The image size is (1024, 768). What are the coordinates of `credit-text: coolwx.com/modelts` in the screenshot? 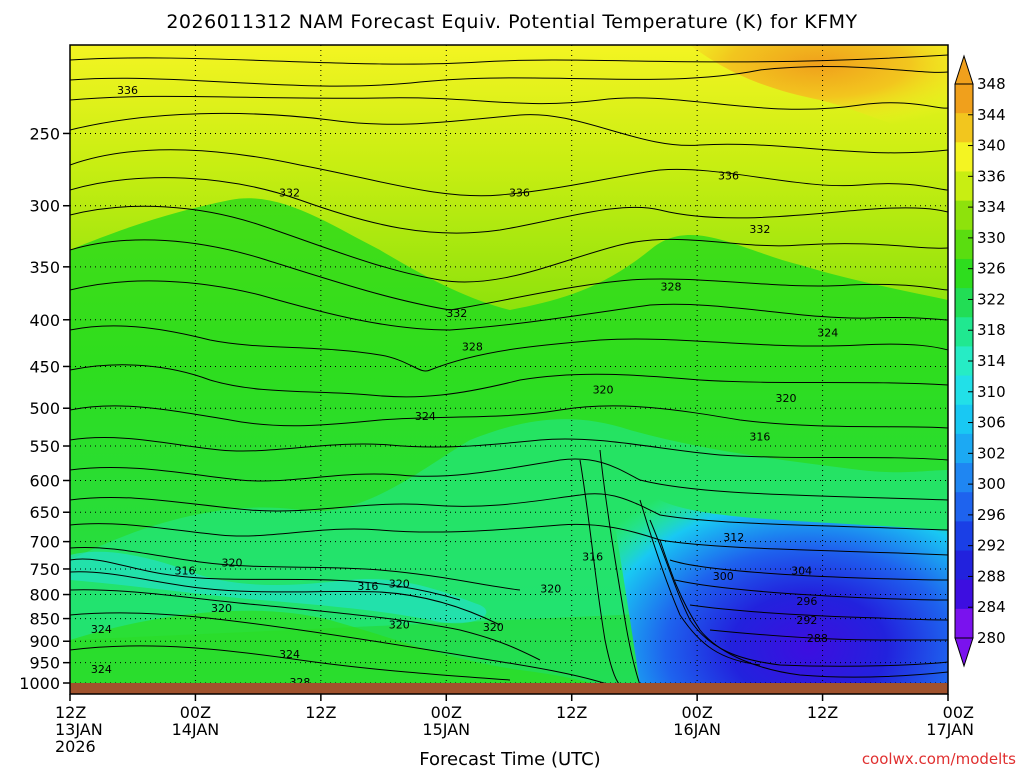 It's located at (939, 759).